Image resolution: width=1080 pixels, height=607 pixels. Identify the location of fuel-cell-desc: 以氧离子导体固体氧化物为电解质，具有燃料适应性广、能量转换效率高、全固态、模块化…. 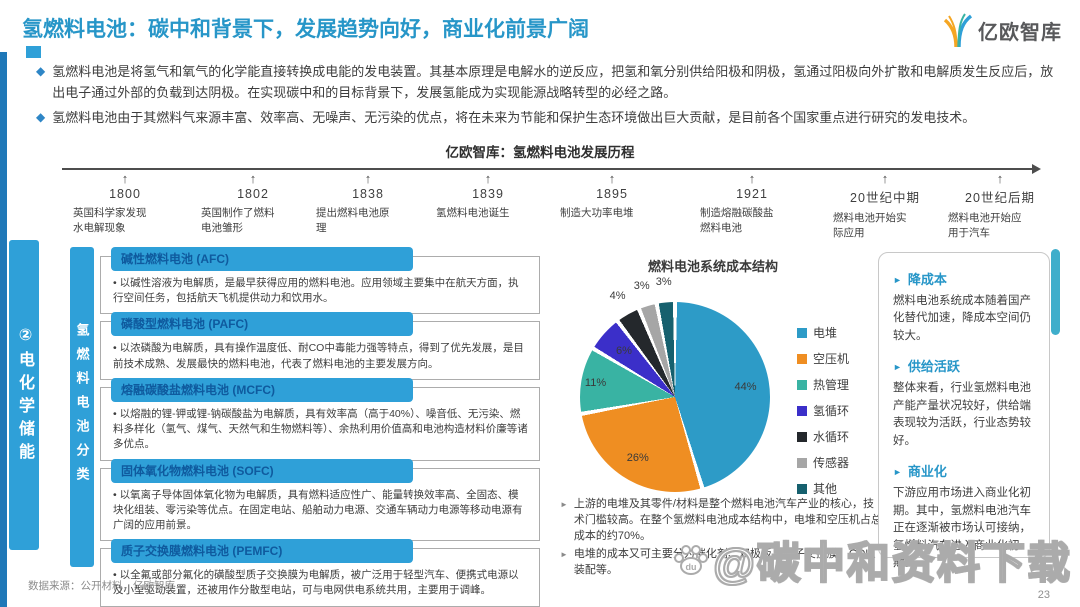
(321, 511).